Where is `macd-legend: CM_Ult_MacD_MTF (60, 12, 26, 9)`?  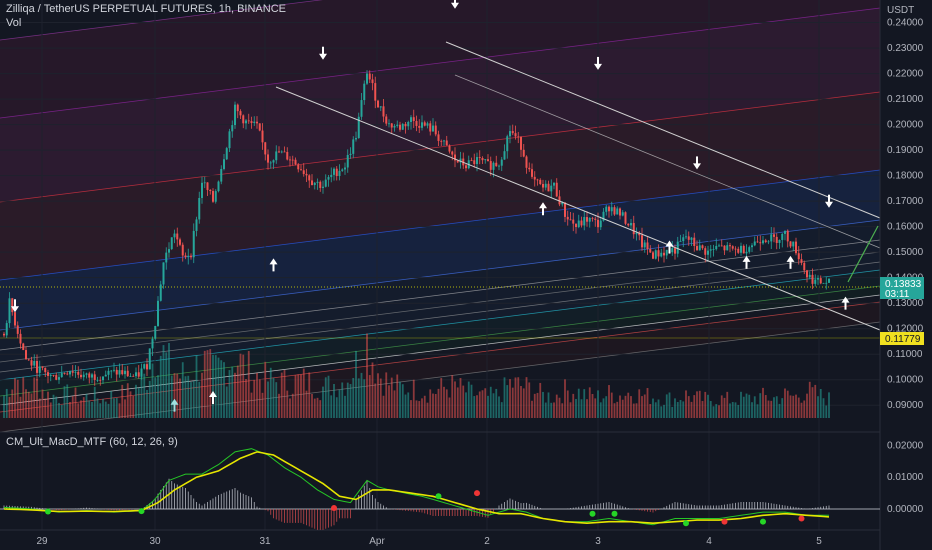 macd-legend: CM_Ult_MacD_MTF (60, 12, 26, 9) is located at coordinates (92, 442).